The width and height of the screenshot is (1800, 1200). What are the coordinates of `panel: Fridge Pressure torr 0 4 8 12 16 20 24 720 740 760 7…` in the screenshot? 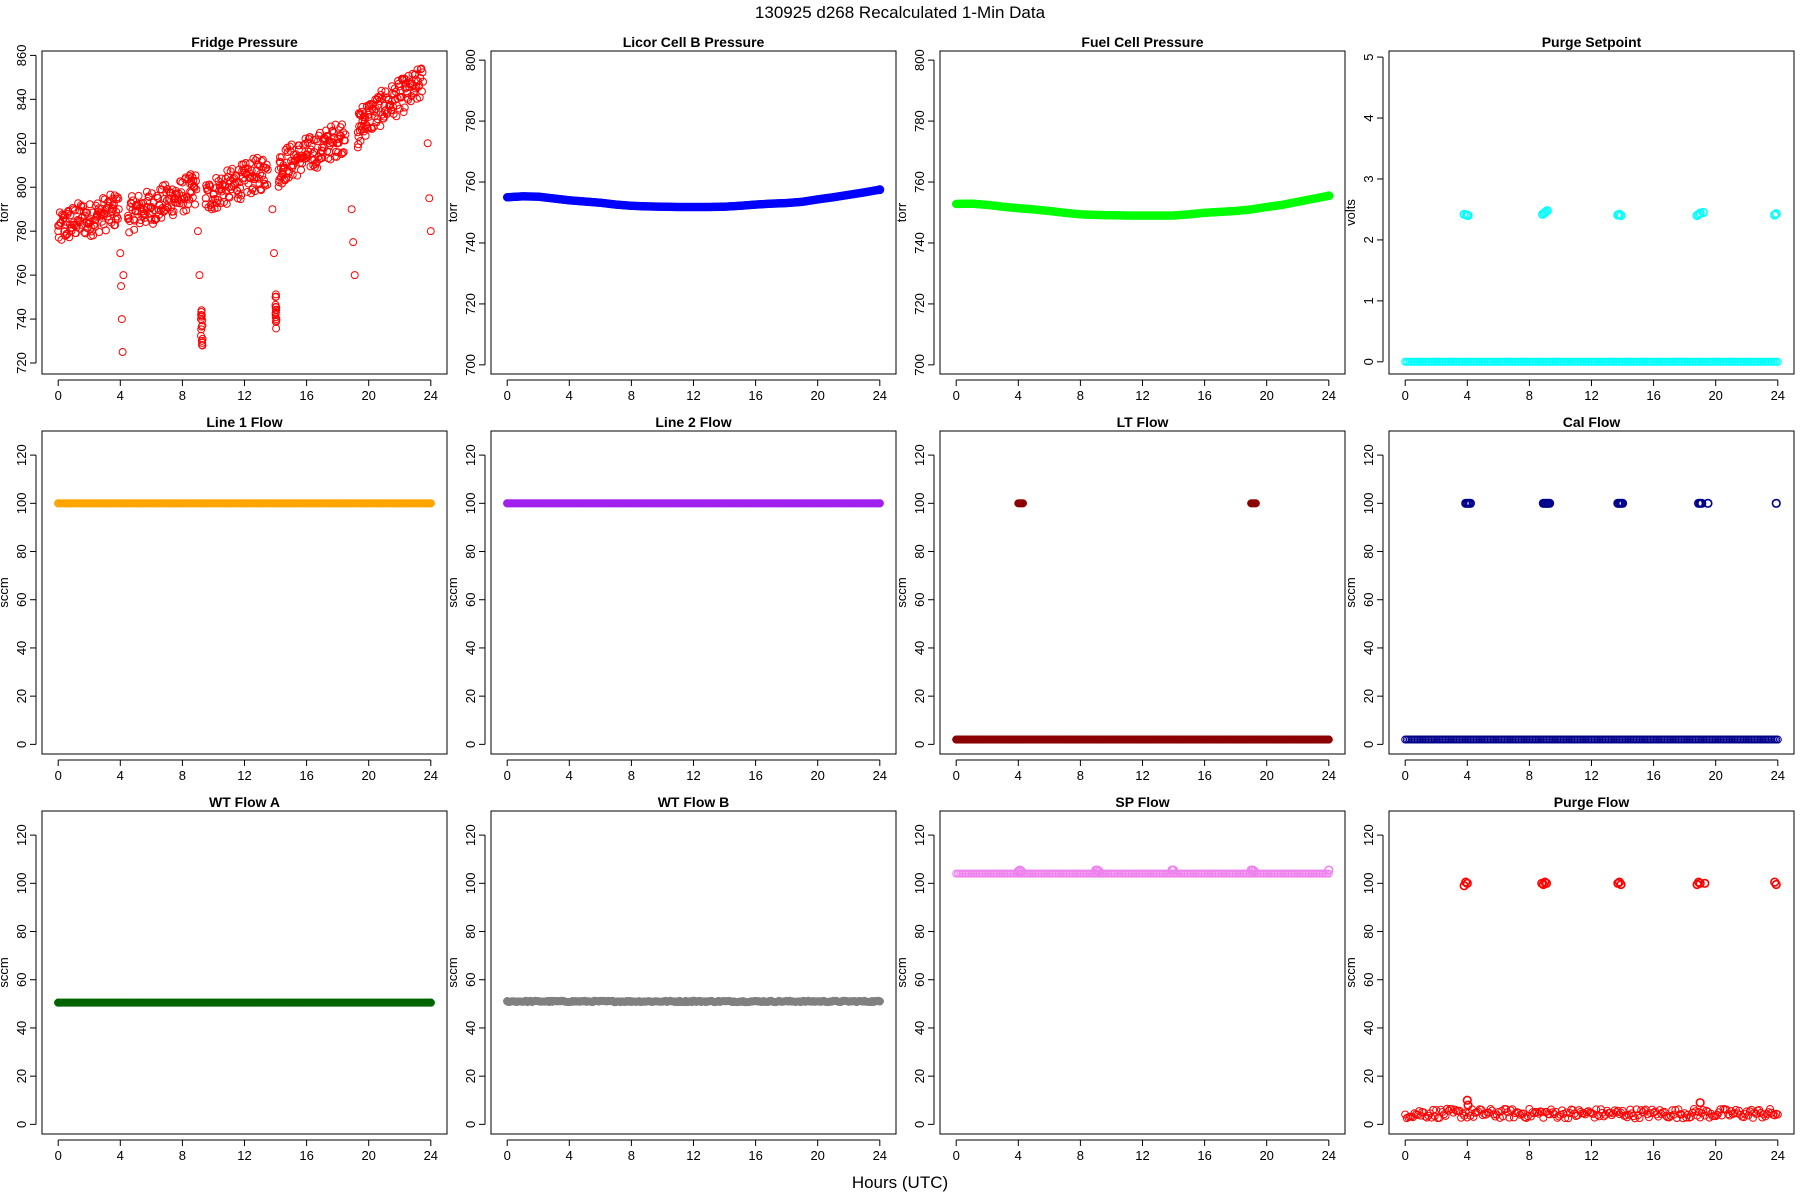 It's located at (224, 218).